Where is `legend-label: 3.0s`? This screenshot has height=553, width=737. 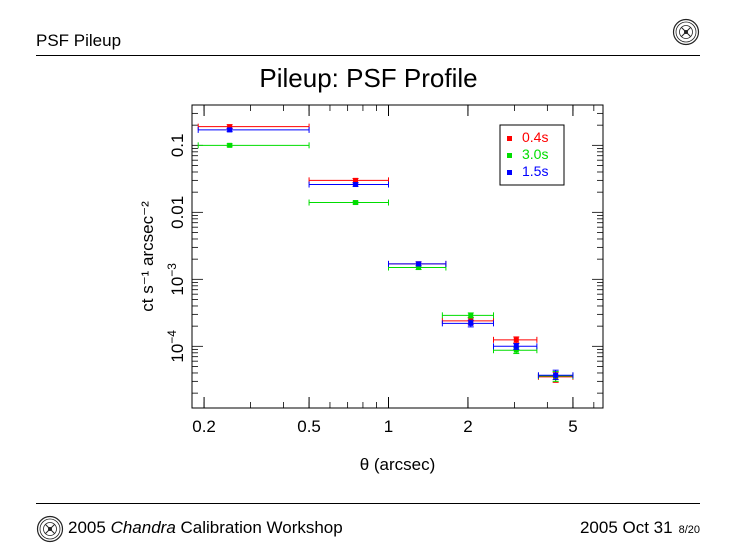 legend-label: 3.0s is located at coordinates (535, 154).